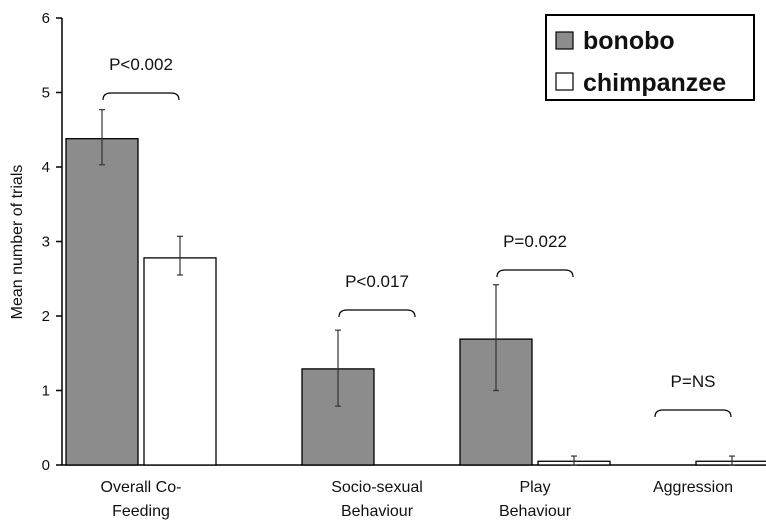  I want to click on legend-label-bonobo: bonobo, so click(629, 41).